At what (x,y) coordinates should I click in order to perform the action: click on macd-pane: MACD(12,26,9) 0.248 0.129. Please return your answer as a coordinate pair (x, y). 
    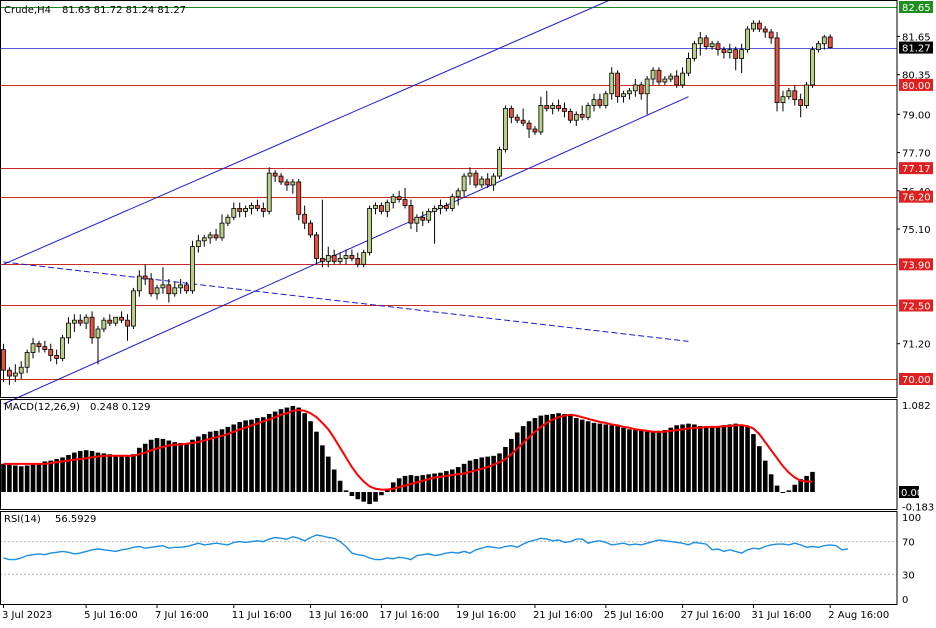
    Looking at the image, I should click on (408, 453).